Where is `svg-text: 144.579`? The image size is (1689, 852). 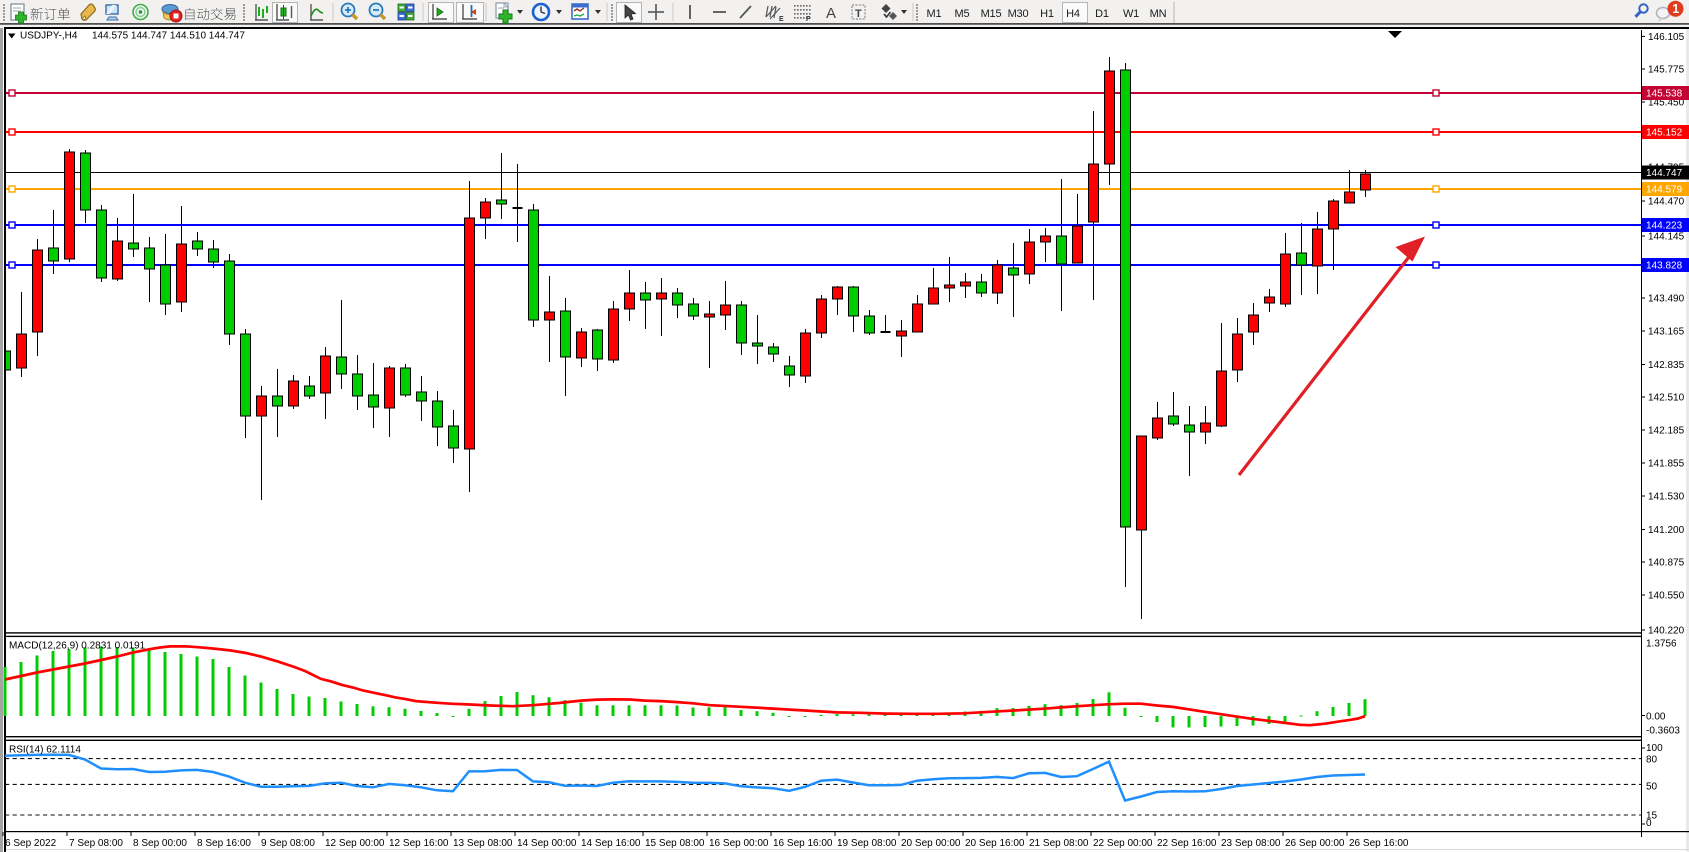 svg-text: 144.579 is located at coordinates (1664, 190).